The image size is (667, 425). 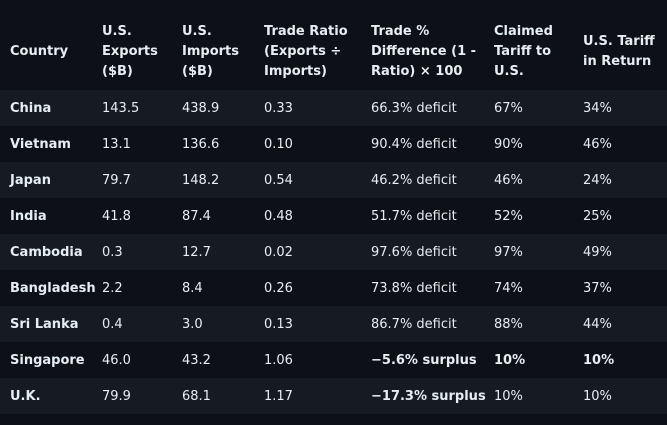 What do you see at coordinates (213, 324) in the screenshot?
I see `cell-imports: 3.0` at bounding box center [213, 324].